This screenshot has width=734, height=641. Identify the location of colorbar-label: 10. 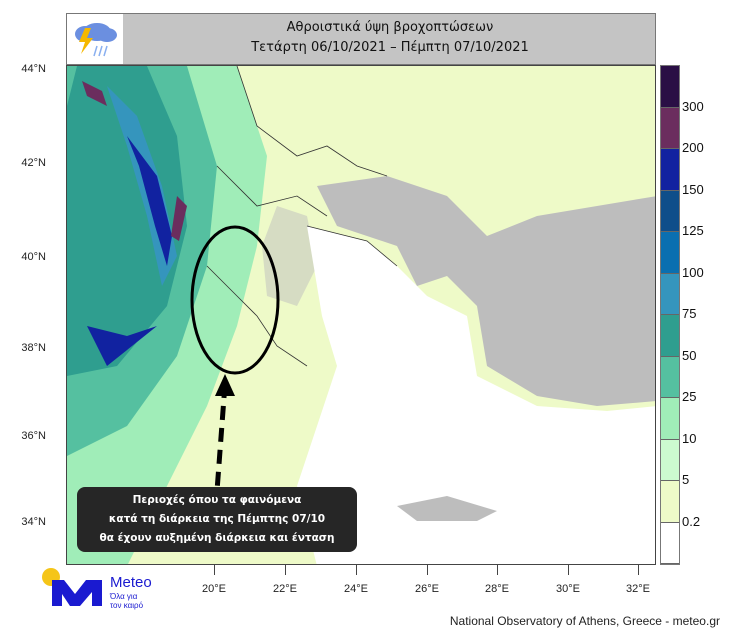
(689, 438).